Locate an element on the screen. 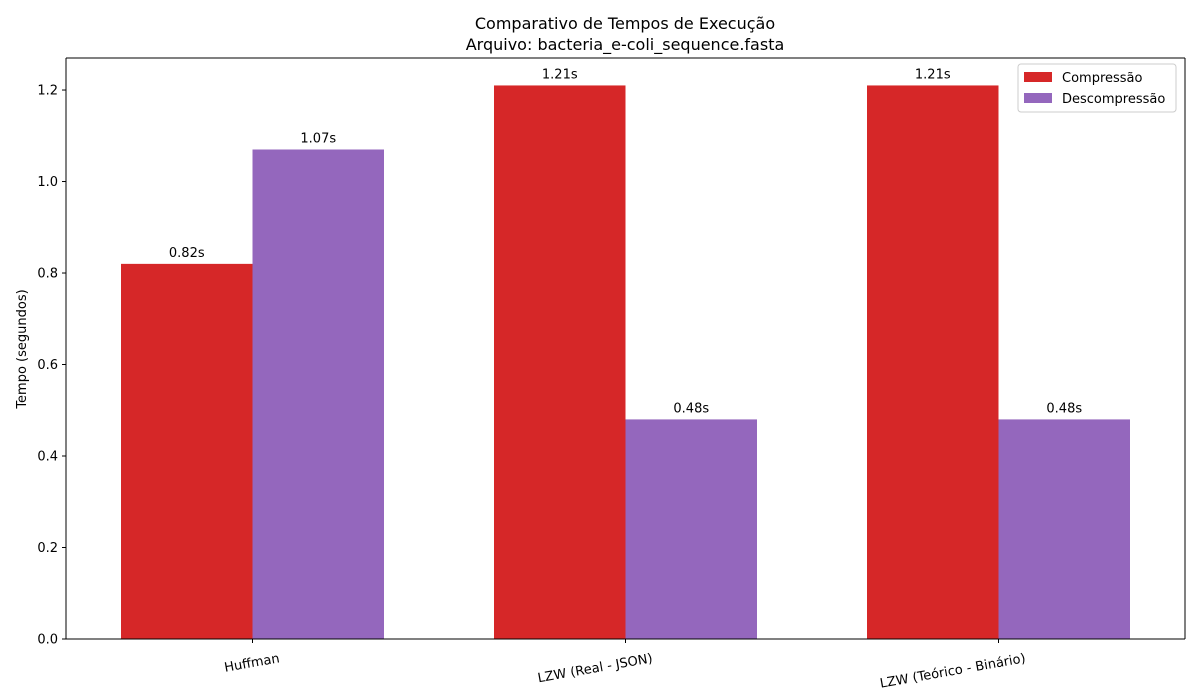  y-axis-label: Tempo (segundos) is located at coordinates (22, 349).